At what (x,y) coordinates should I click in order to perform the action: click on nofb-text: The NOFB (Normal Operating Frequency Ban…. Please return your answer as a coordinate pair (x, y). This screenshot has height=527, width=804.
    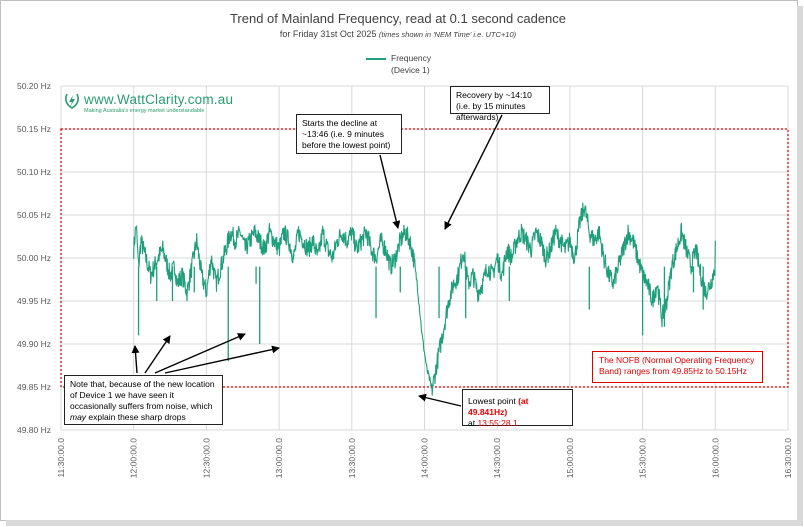
    Looking at the image, I should click on (677, 365).